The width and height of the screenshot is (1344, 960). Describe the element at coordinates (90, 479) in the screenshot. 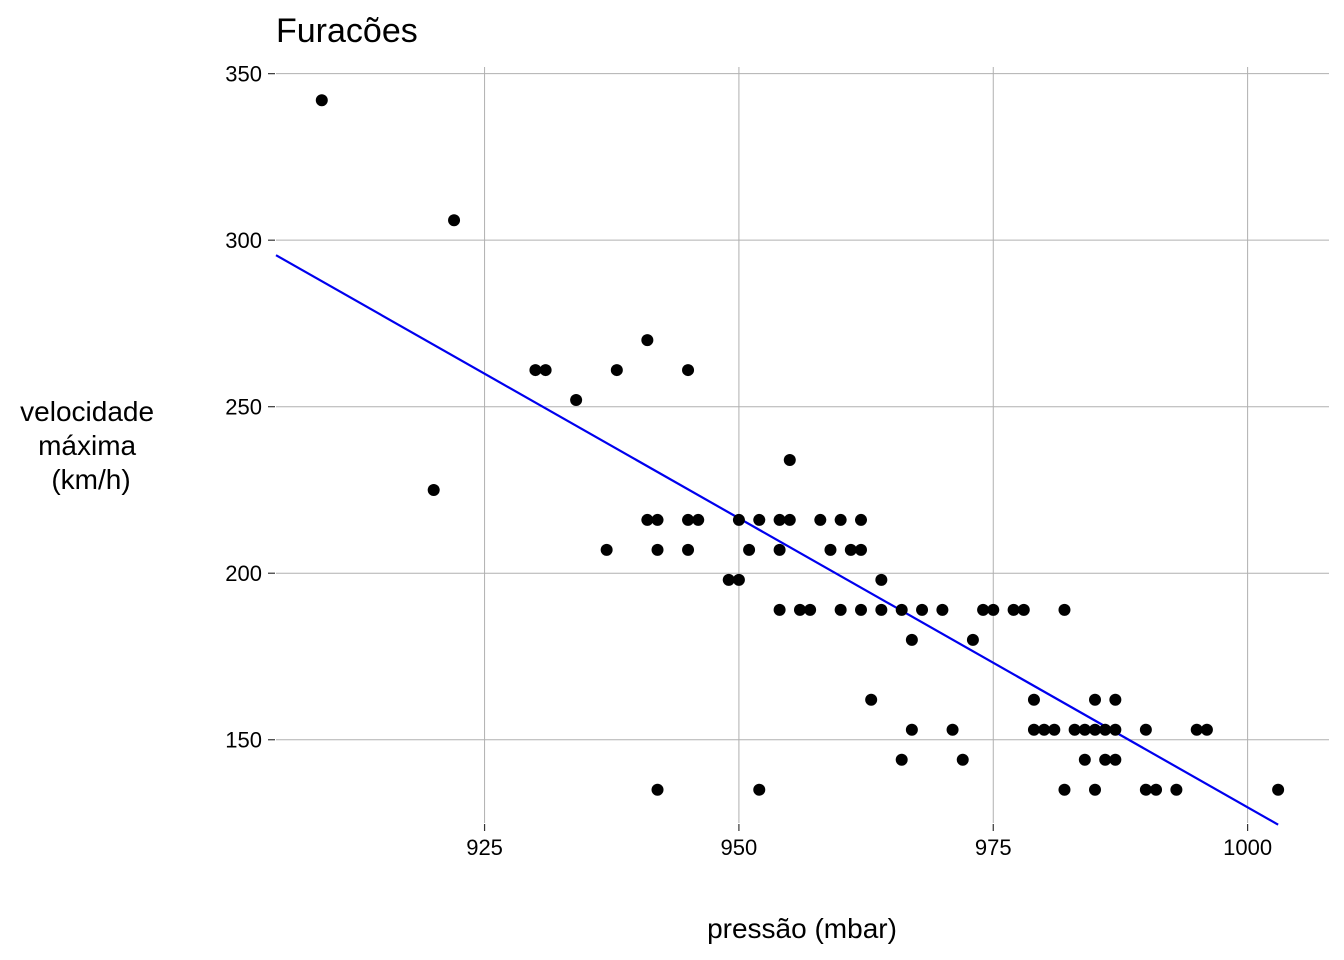

I see `y-axis-label-line-3: (km/h)` at that location.